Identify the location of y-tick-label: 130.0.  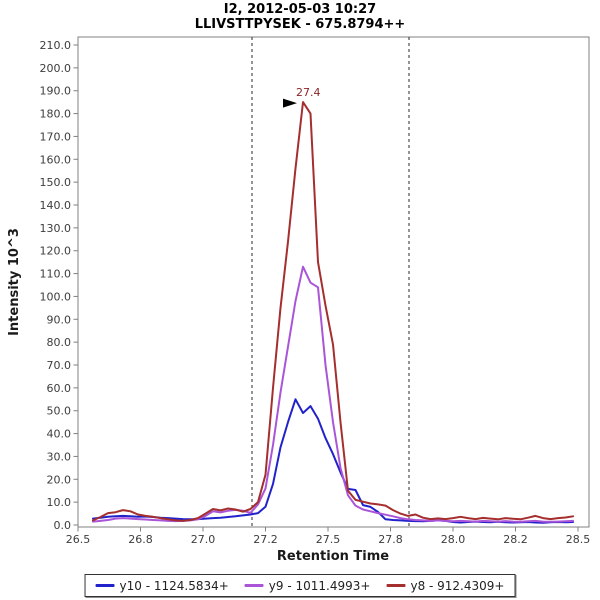
(56, 228).